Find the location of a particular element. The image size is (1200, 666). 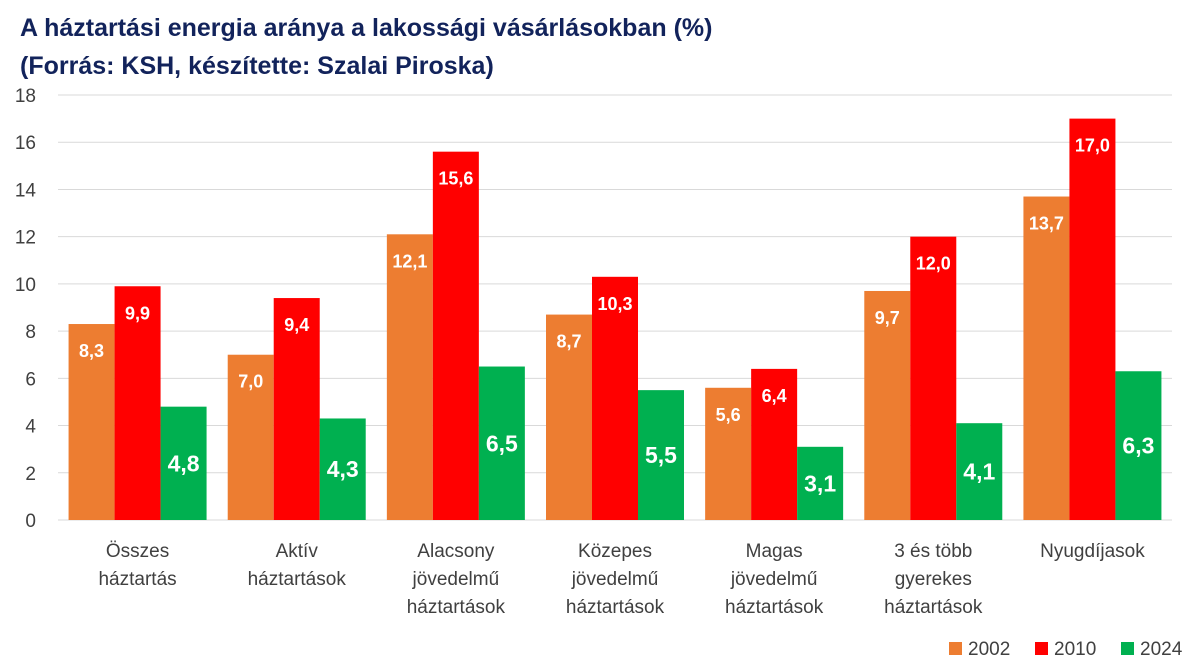

data-label: 6,4 is located at coordinates (774, 396).